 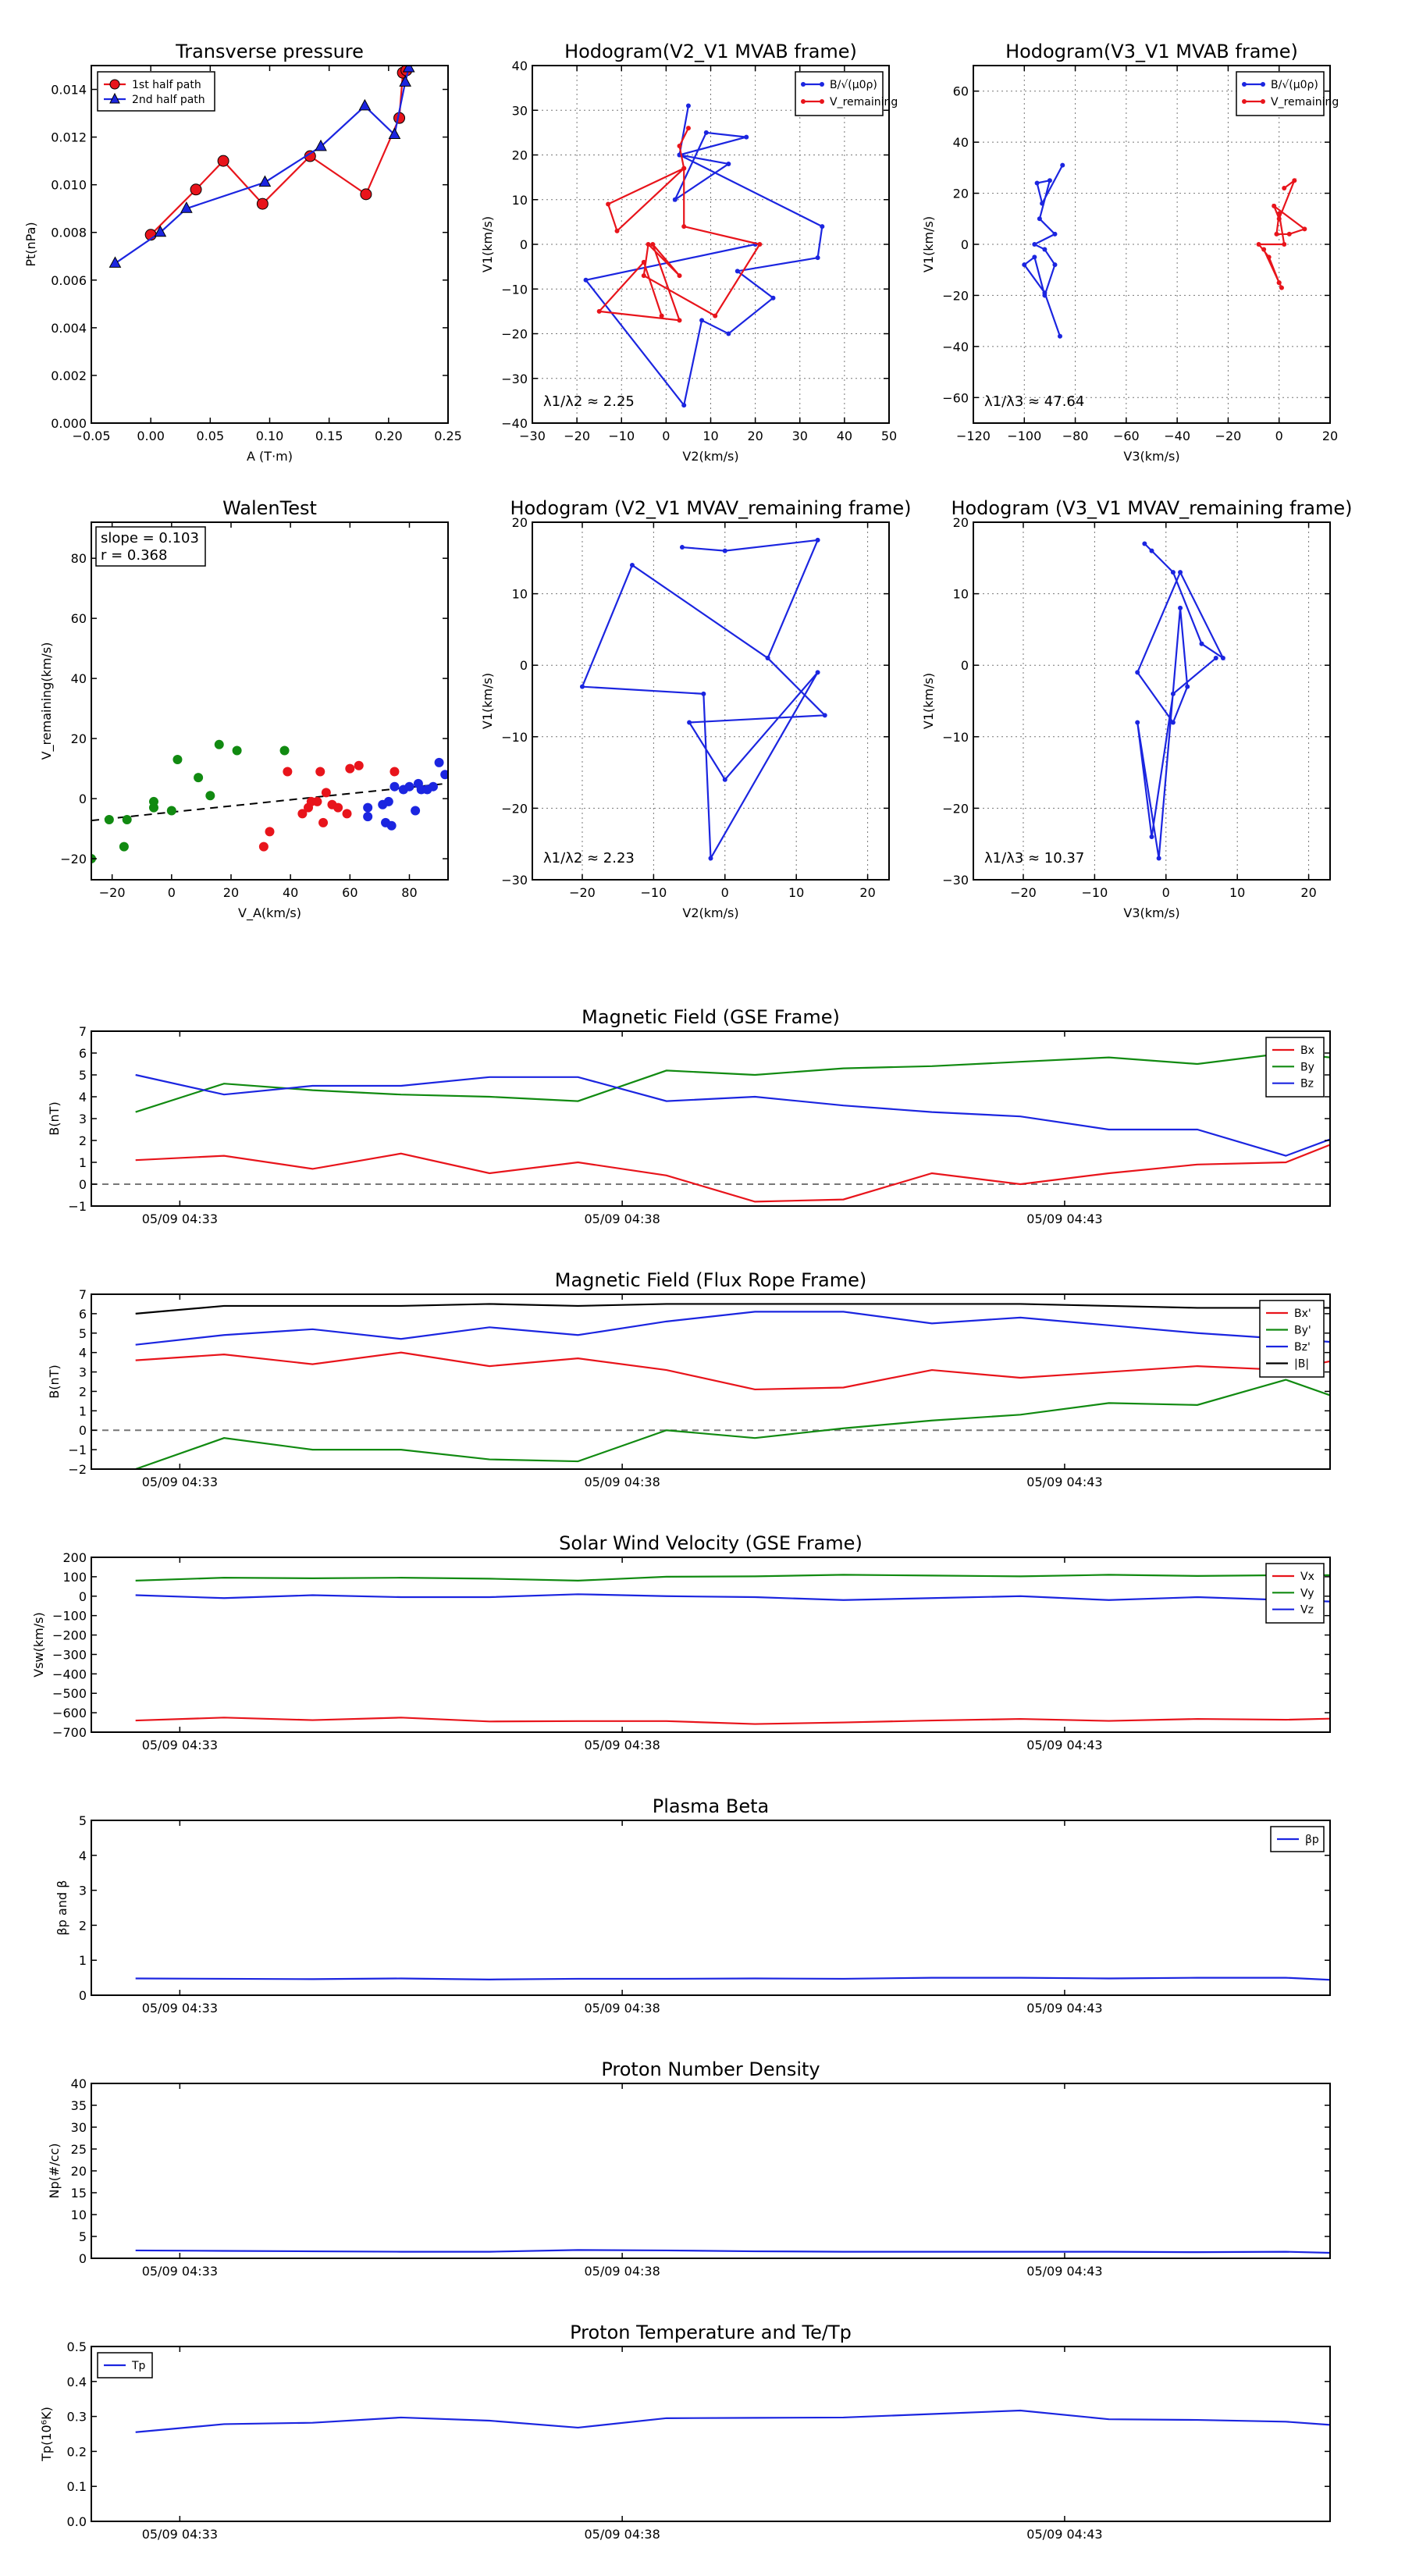 What do you see at coordinates (151, 436) in the screenshot?
I see `x-tick-label: 0.00` at bounding box center [151, 436].